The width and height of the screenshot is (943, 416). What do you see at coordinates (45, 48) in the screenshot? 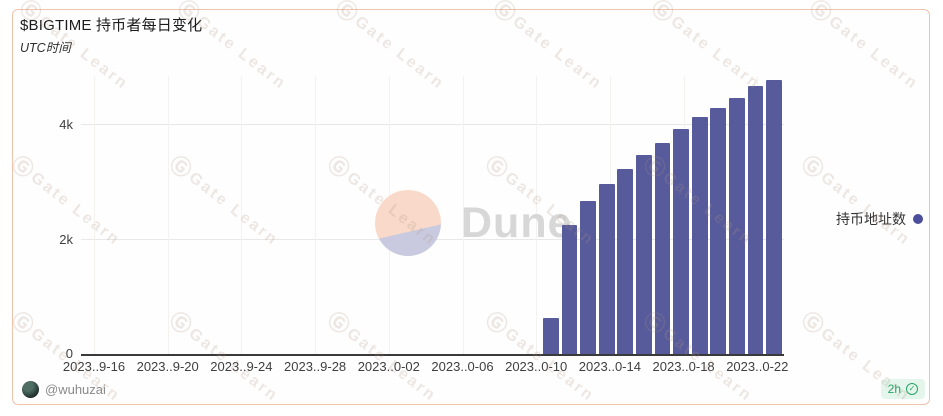
I see `chart-subtitle: UTC时间` at bounding box center [45, 48].